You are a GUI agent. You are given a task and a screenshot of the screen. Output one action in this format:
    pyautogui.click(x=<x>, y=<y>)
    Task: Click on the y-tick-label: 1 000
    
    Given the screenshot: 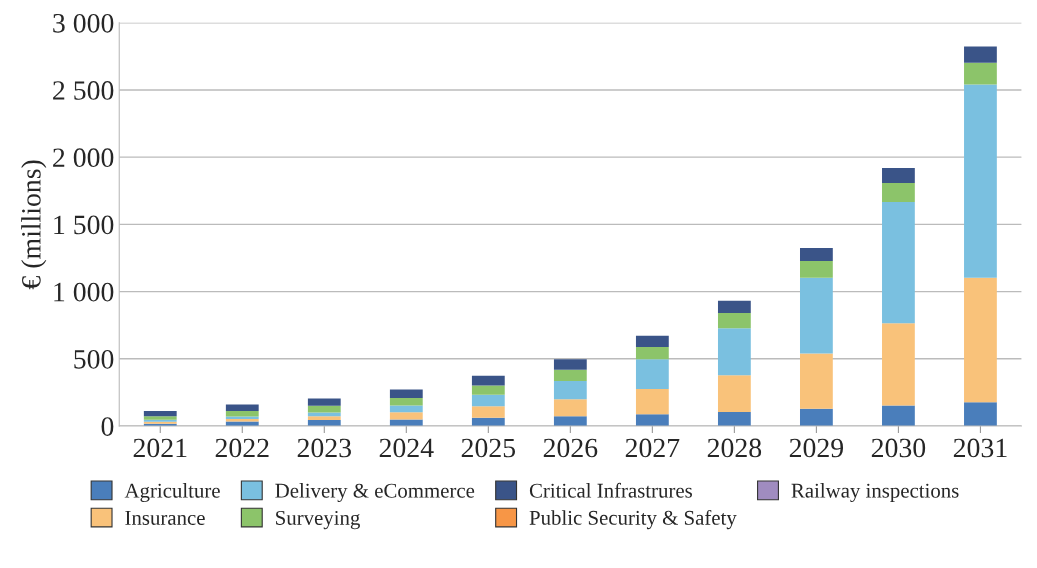 What is the action you would take?
    pyautogui.click(x=84, y=292)
    